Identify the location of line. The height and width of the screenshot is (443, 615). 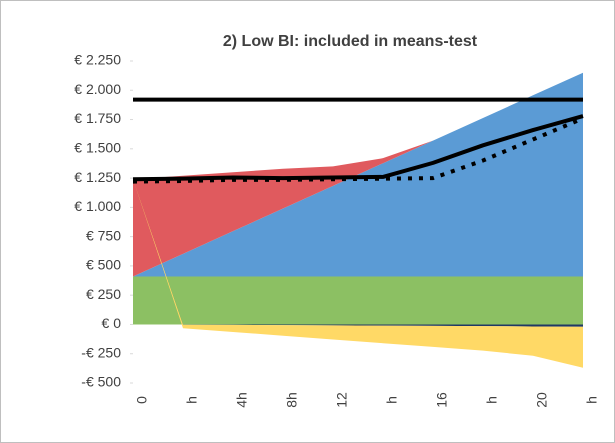
(358, 148).